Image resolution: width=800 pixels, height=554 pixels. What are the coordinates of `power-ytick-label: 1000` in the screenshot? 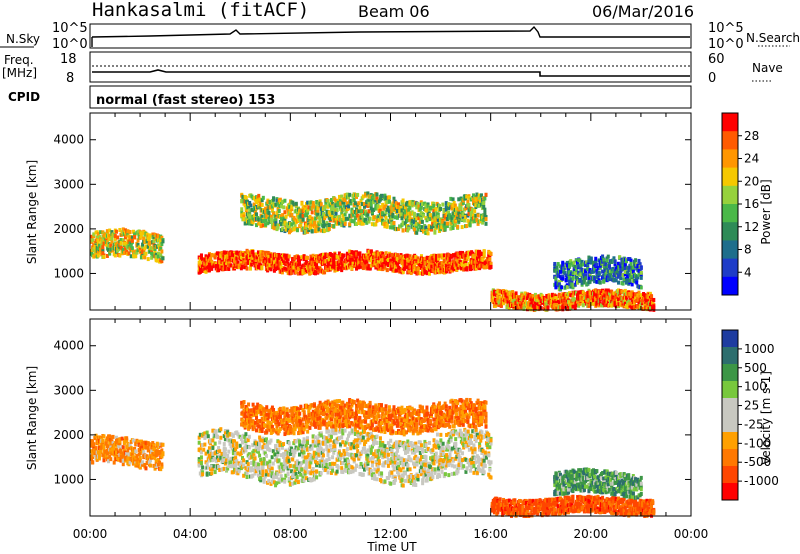 It's located at (68, 273).